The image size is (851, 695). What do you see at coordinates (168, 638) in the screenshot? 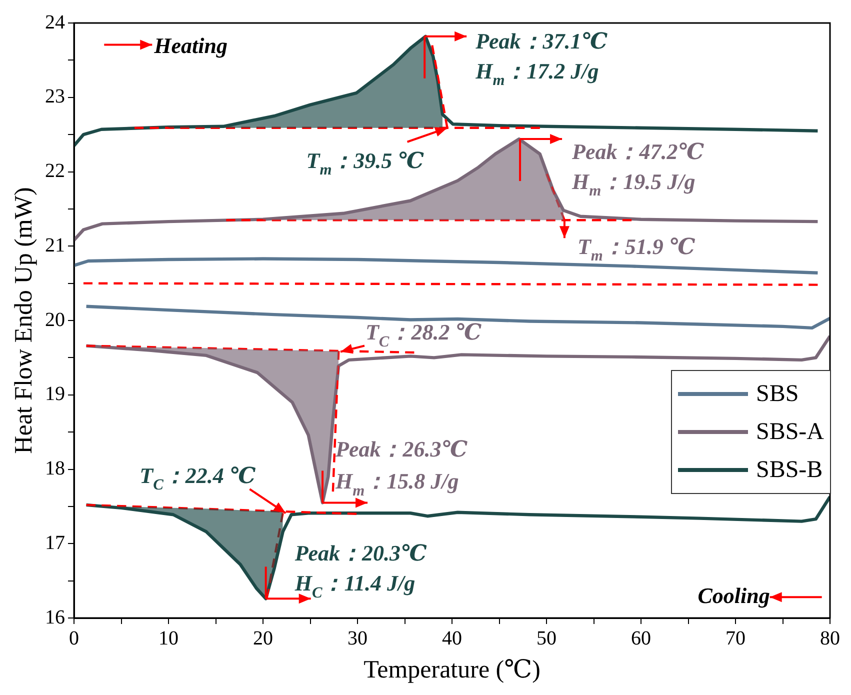
I see `x-tick-label: 10` at bounding box center [168, 638].